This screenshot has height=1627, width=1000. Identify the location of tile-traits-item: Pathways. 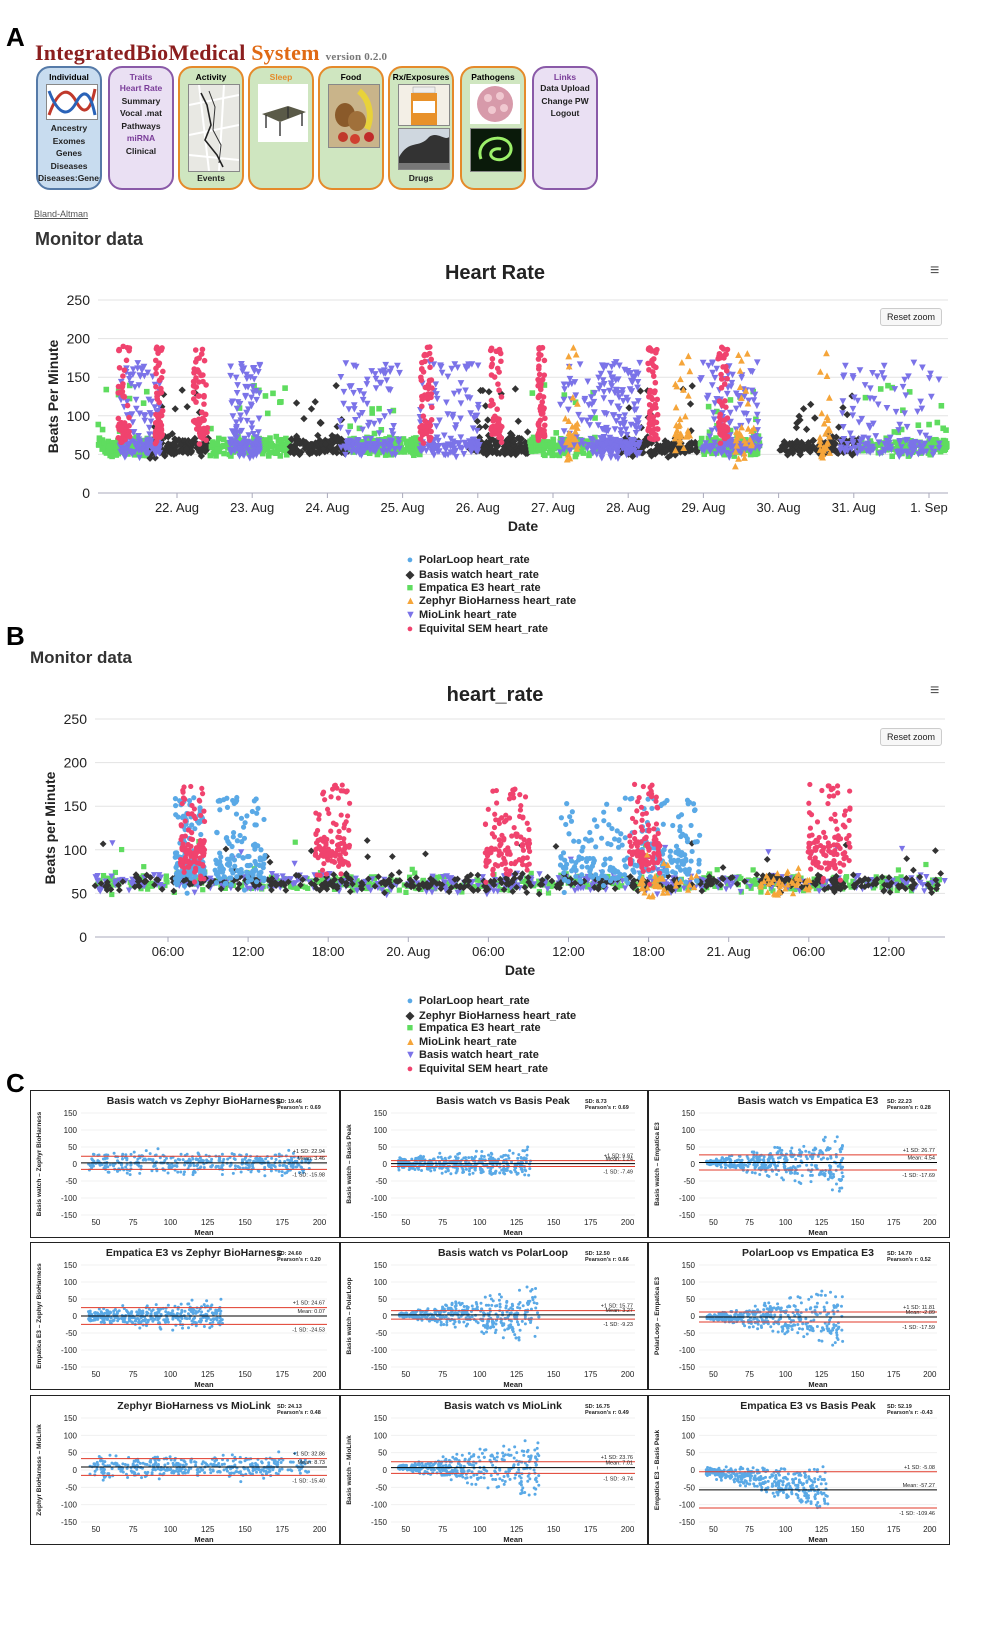
(141, 125).